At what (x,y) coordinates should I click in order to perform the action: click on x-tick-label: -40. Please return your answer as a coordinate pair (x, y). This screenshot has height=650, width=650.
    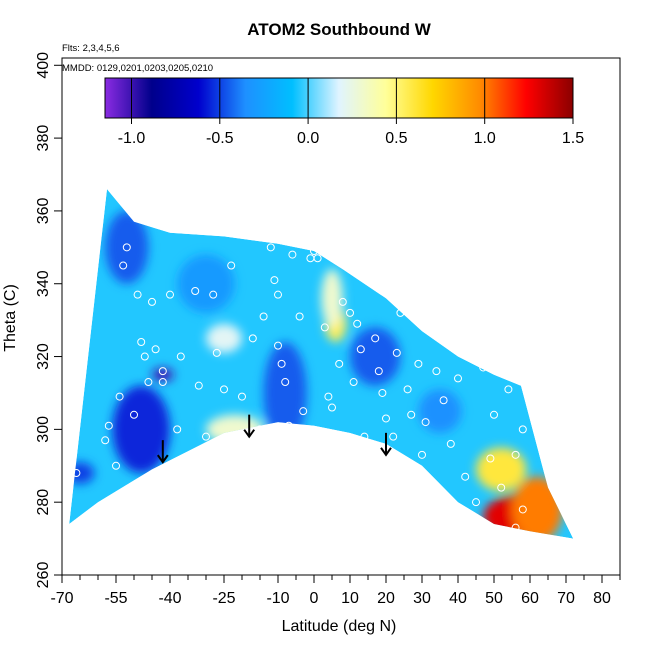
    Looking at the image, I should click on (169, 598).